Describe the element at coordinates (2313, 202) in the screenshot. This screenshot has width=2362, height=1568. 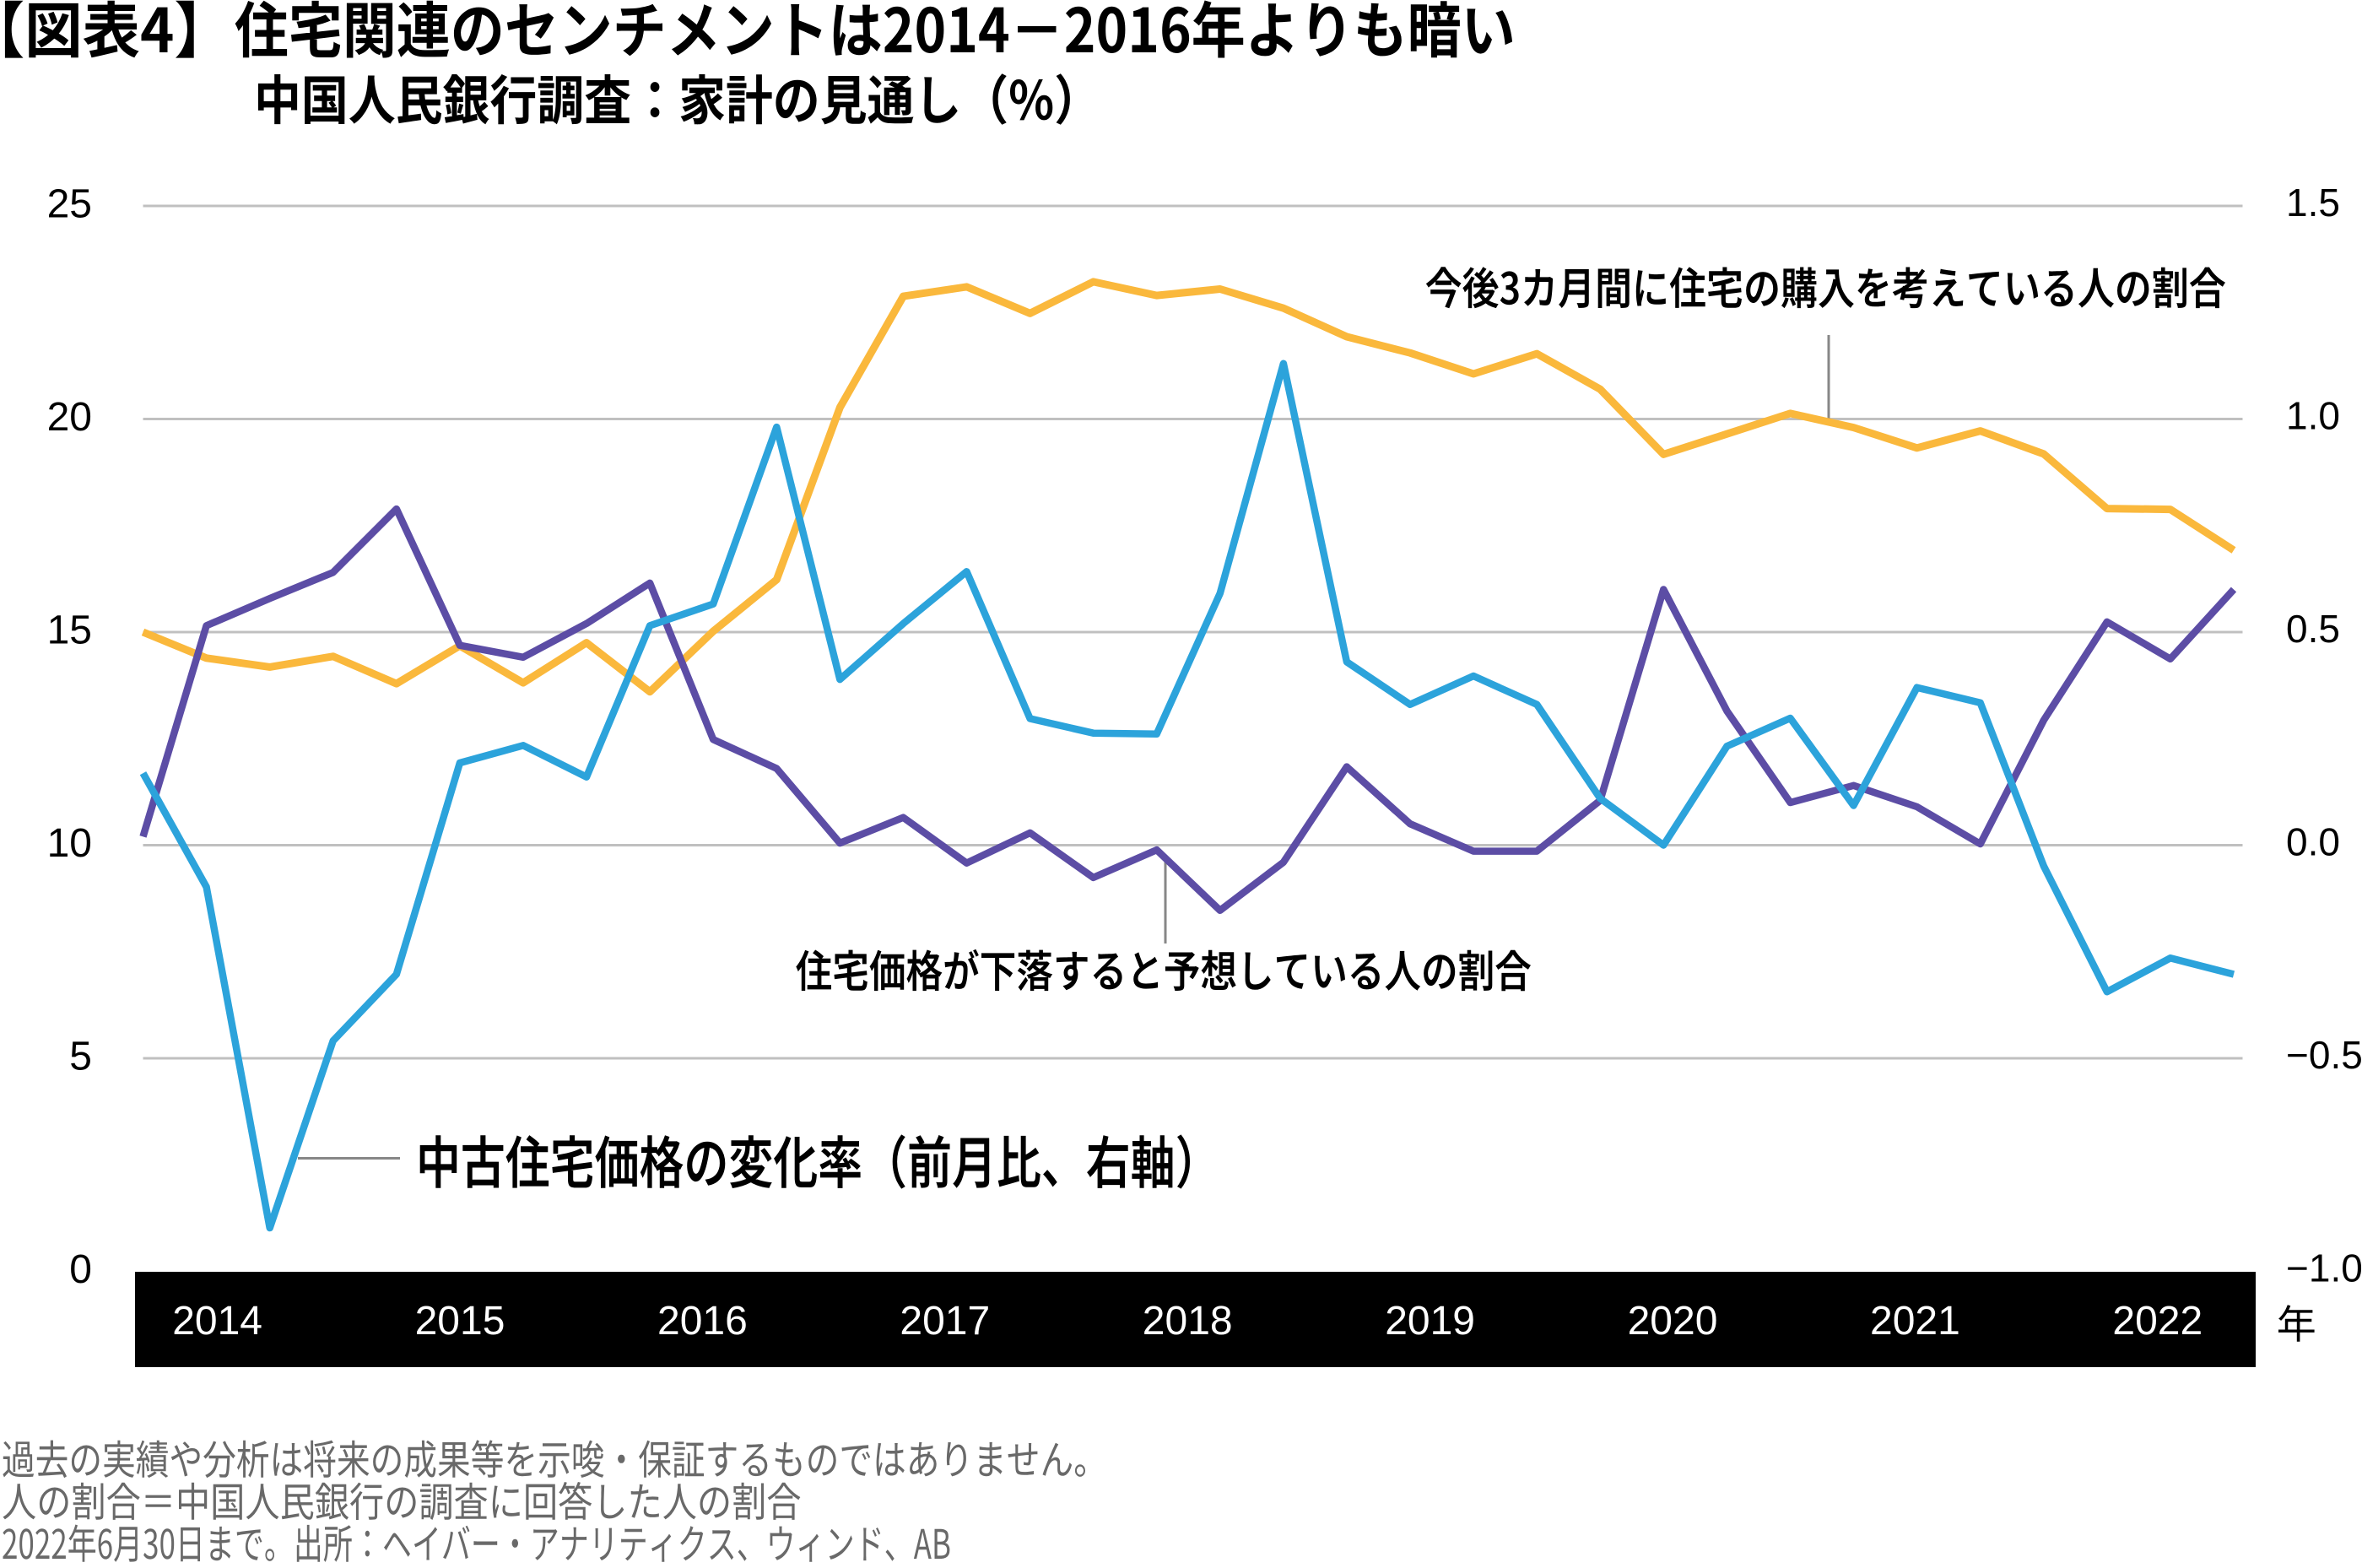
I see `svg-text: 1.5` at that location.